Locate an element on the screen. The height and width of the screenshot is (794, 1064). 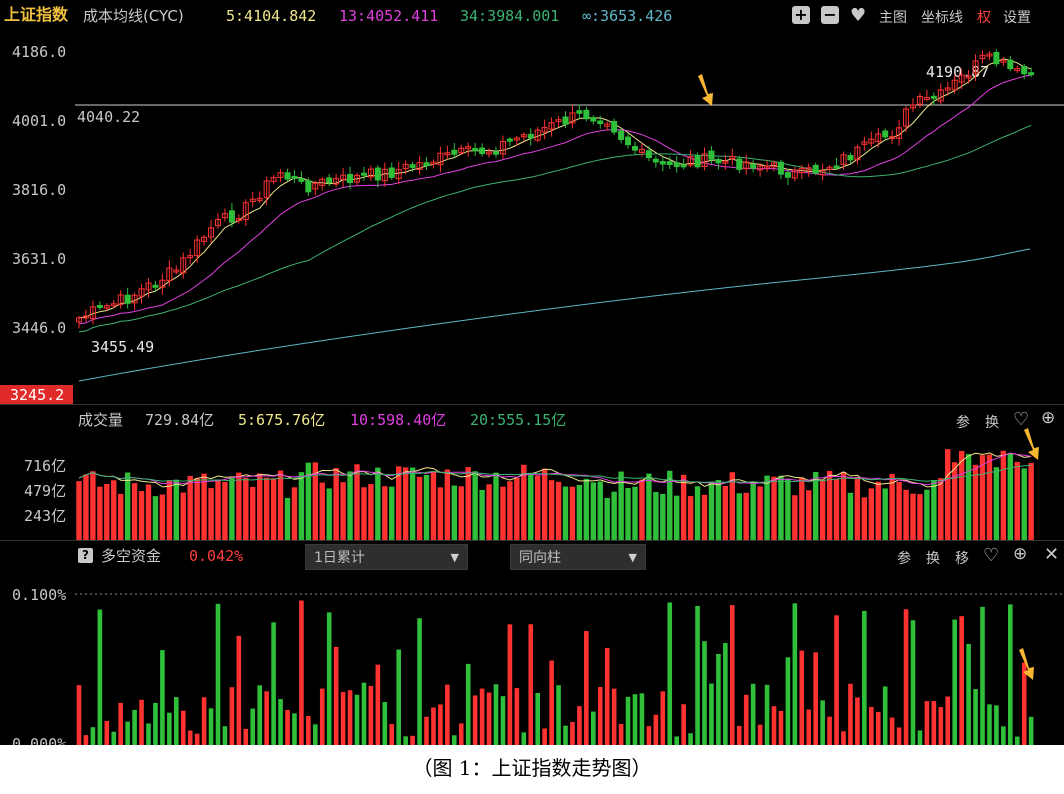
ma34-label: 34:3984.001 is located at coordinates (510, 16).